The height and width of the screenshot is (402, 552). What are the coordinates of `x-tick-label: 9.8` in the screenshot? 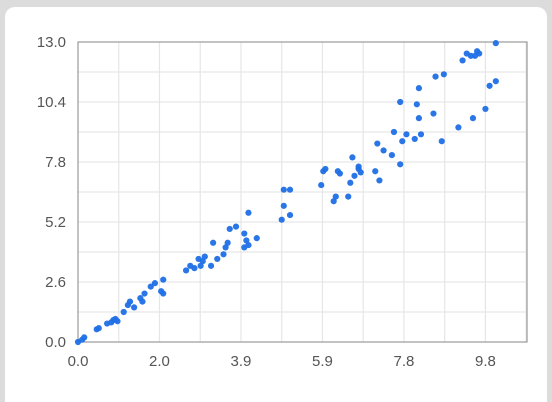 It's located at (485, 361).